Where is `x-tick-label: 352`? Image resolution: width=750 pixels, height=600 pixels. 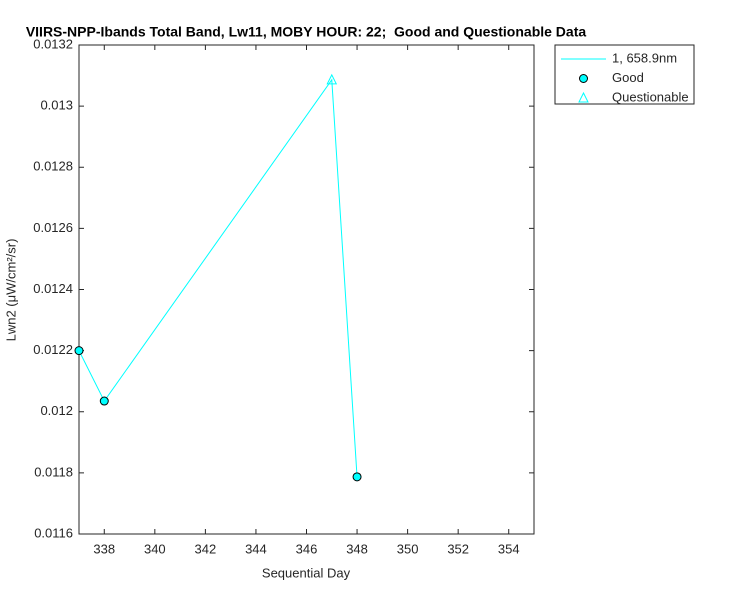
x-tick-label: 352 is located at coordinates (458, 548).